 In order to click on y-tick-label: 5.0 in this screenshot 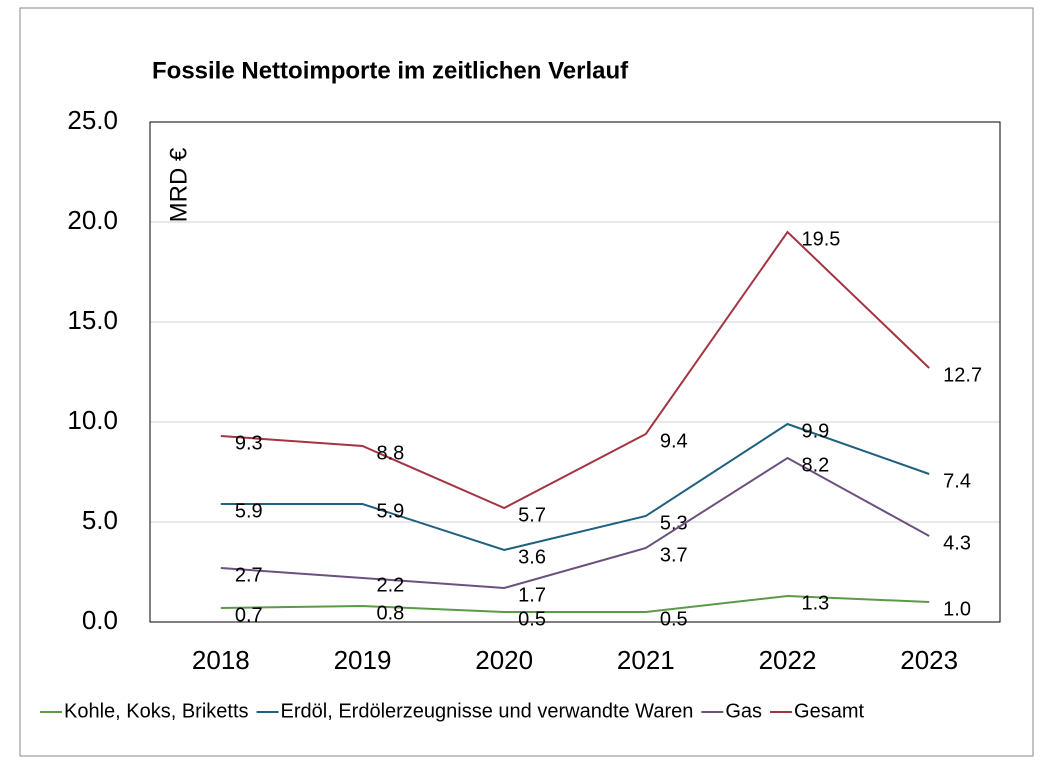, I will do `click(100, 520)`.